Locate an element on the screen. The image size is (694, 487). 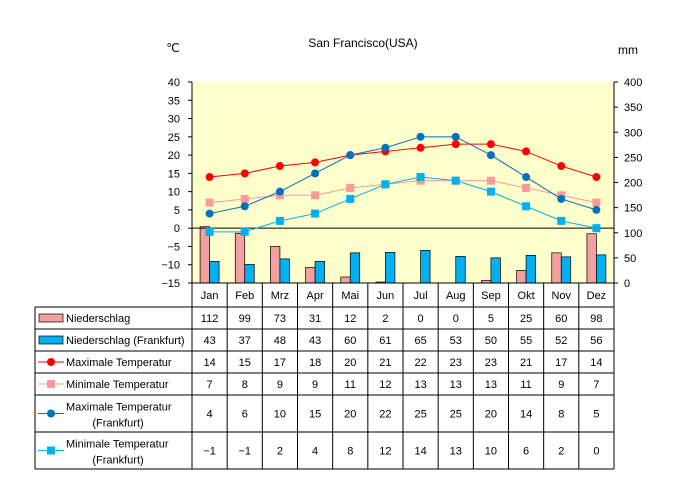
table-cell: 2 is located at coordinates (385, 319).